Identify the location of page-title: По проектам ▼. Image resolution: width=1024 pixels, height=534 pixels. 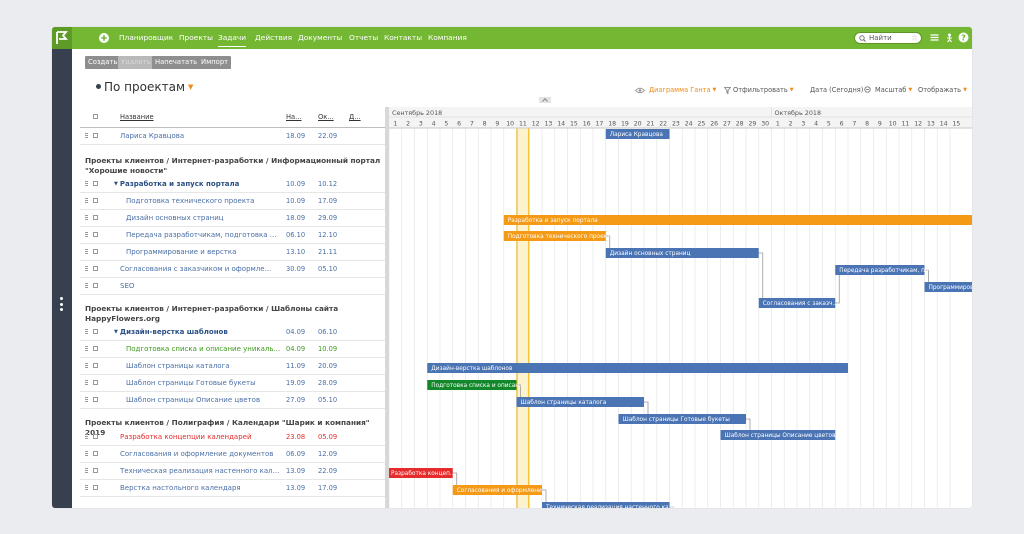
(144, 87).